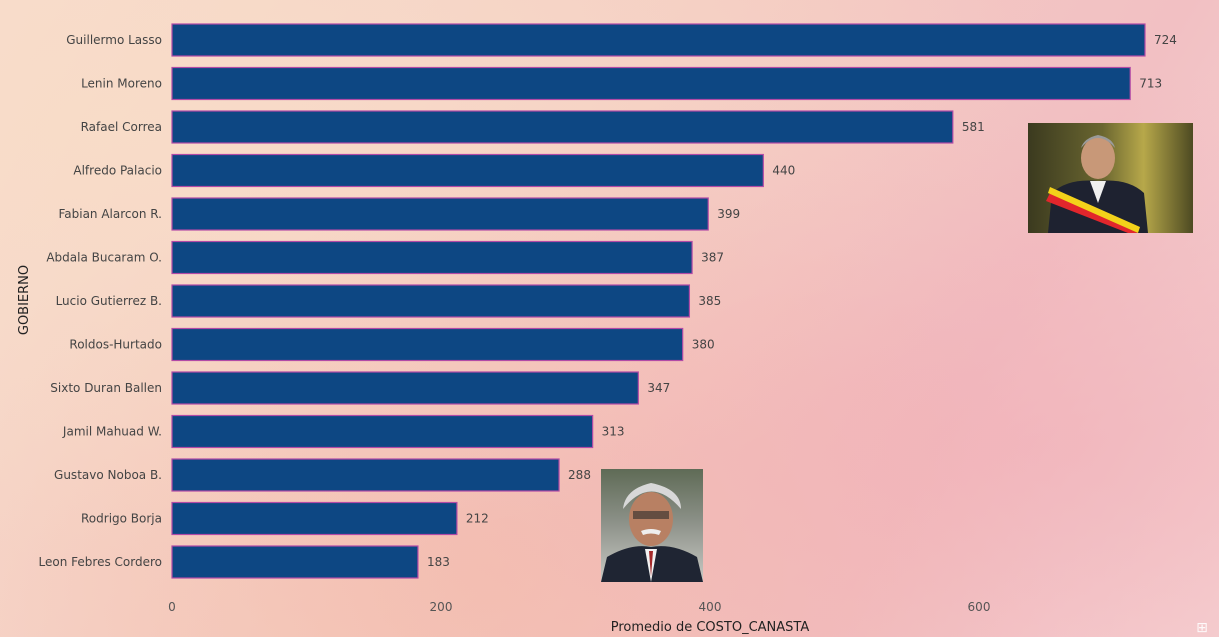 The width and height of the screenshot is (1219, 637). I want to click on category-label: Abdala Bucaram O., so click(104, 258).